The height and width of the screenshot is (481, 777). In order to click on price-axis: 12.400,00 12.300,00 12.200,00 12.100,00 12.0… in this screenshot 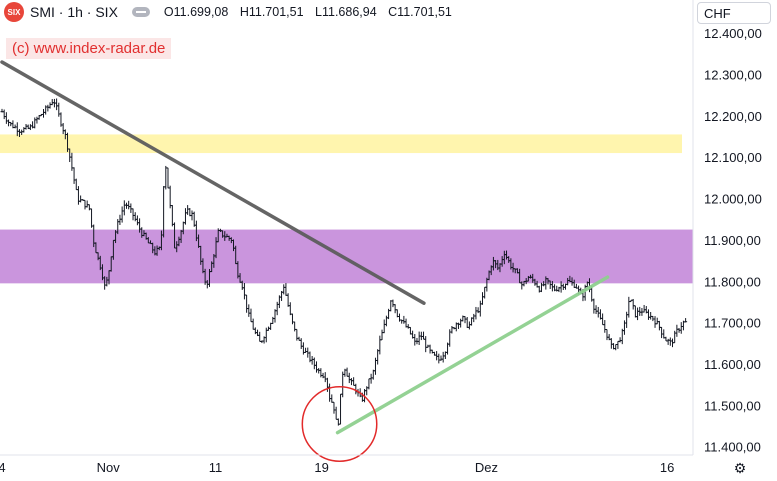, I will do `click(733, 240)`.